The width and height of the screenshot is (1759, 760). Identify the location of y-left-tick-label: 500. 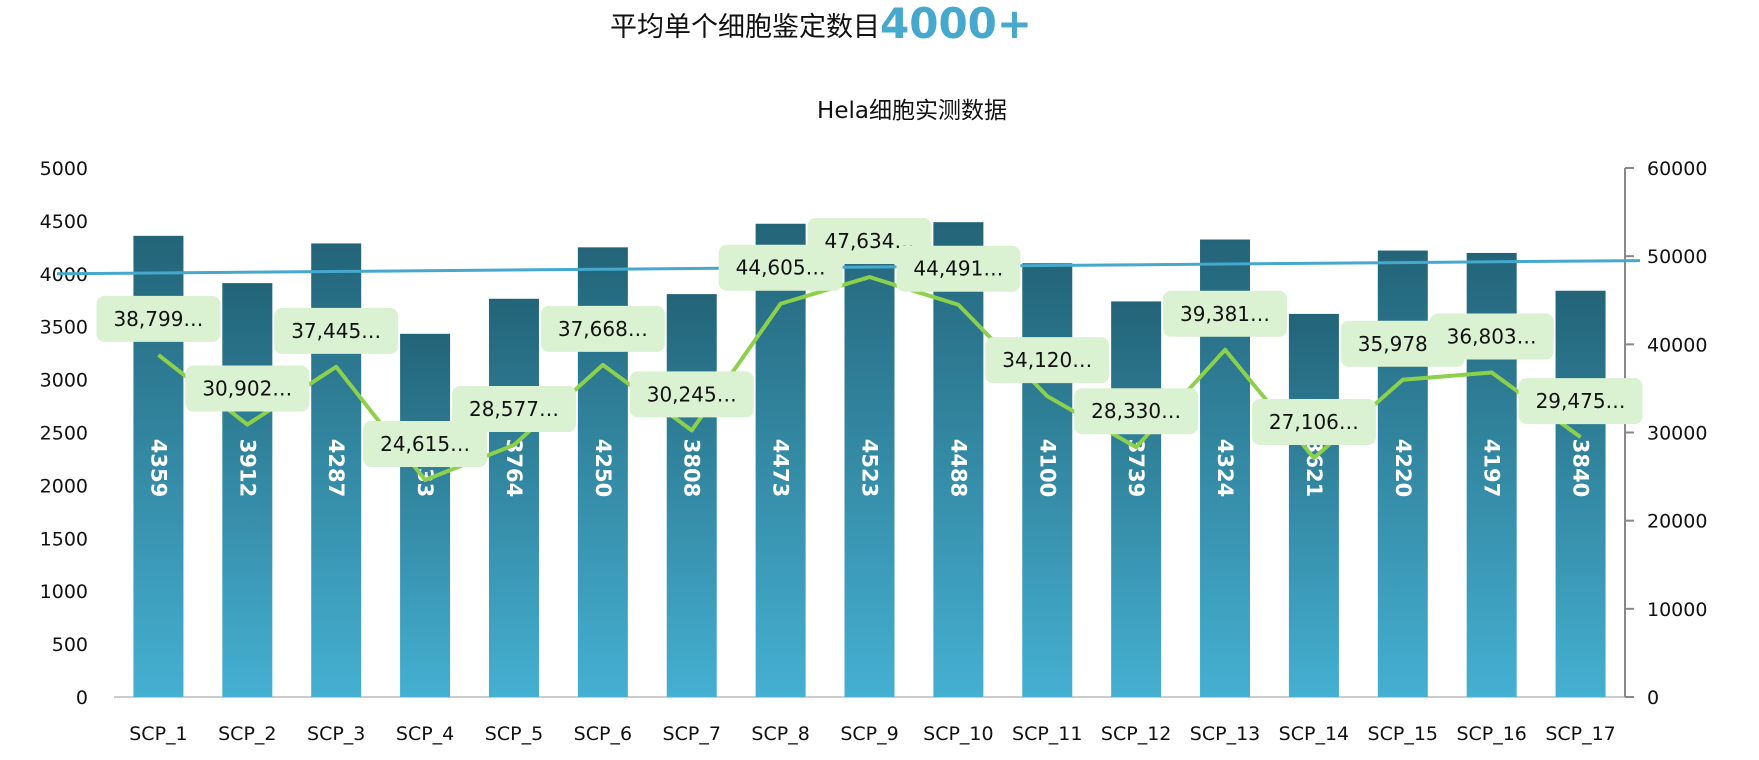
(70, 645).